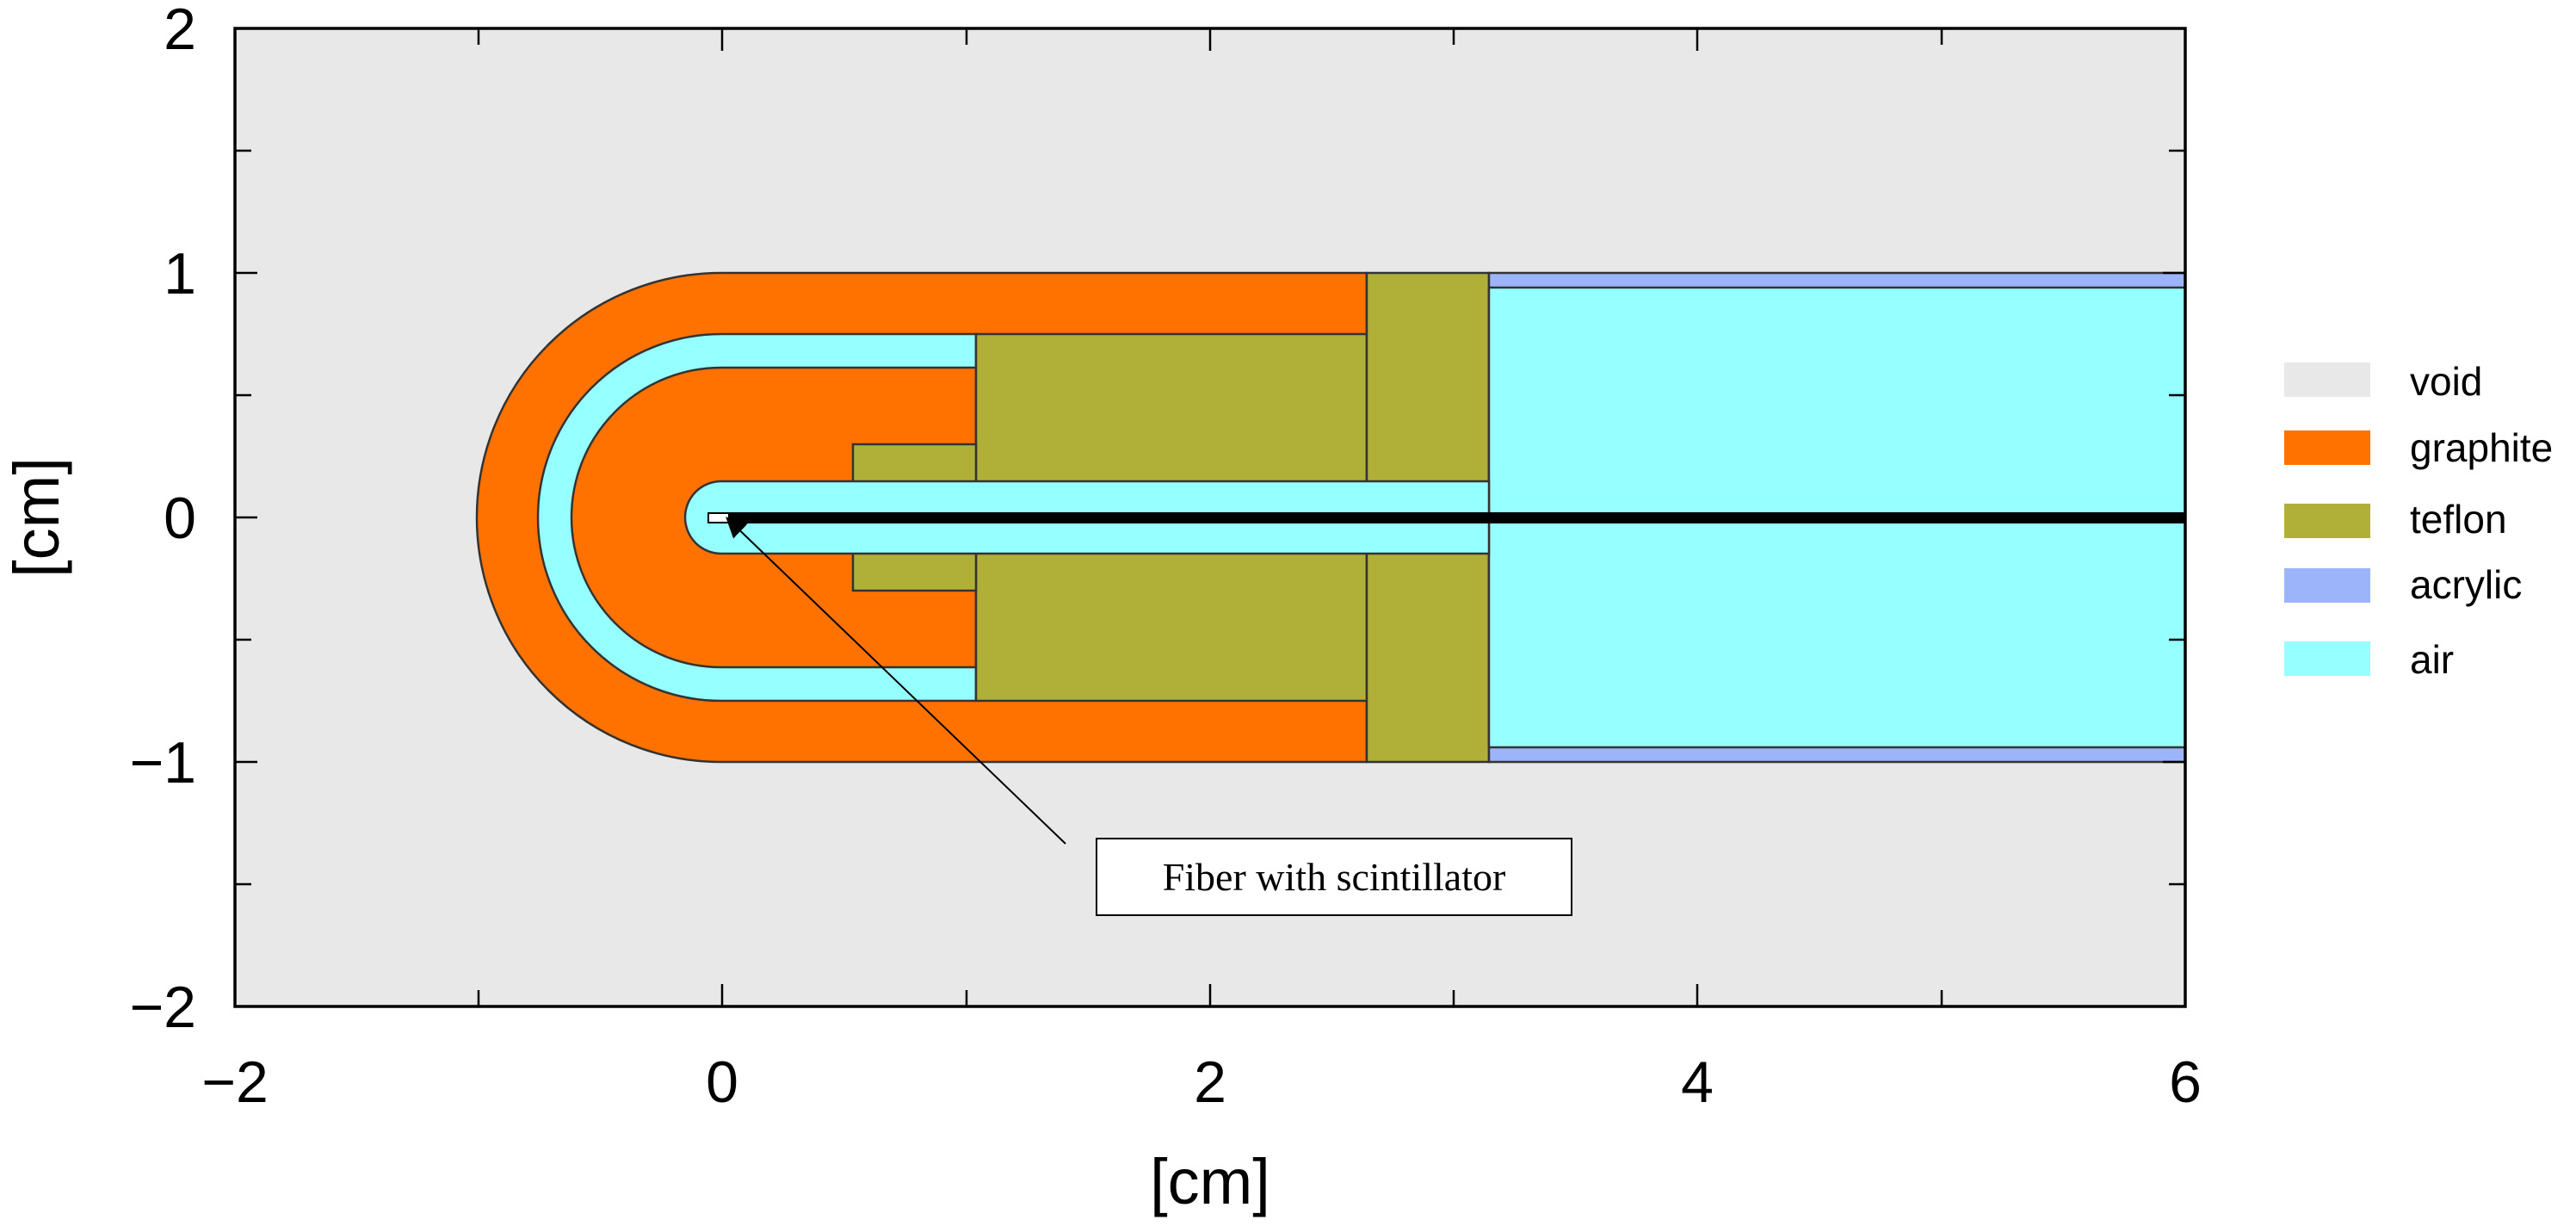 This screenshot has width=2576, height=1226. Describe the element at coordinates (180, 518) in the screenshot. I see `y-tick-label: 0` at that location.